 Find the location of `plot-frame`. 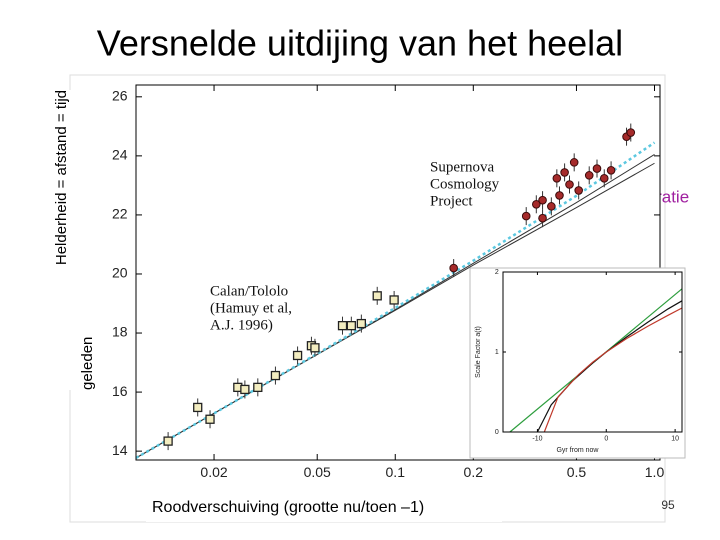

plot-frame is located at coordinates (592, 352).